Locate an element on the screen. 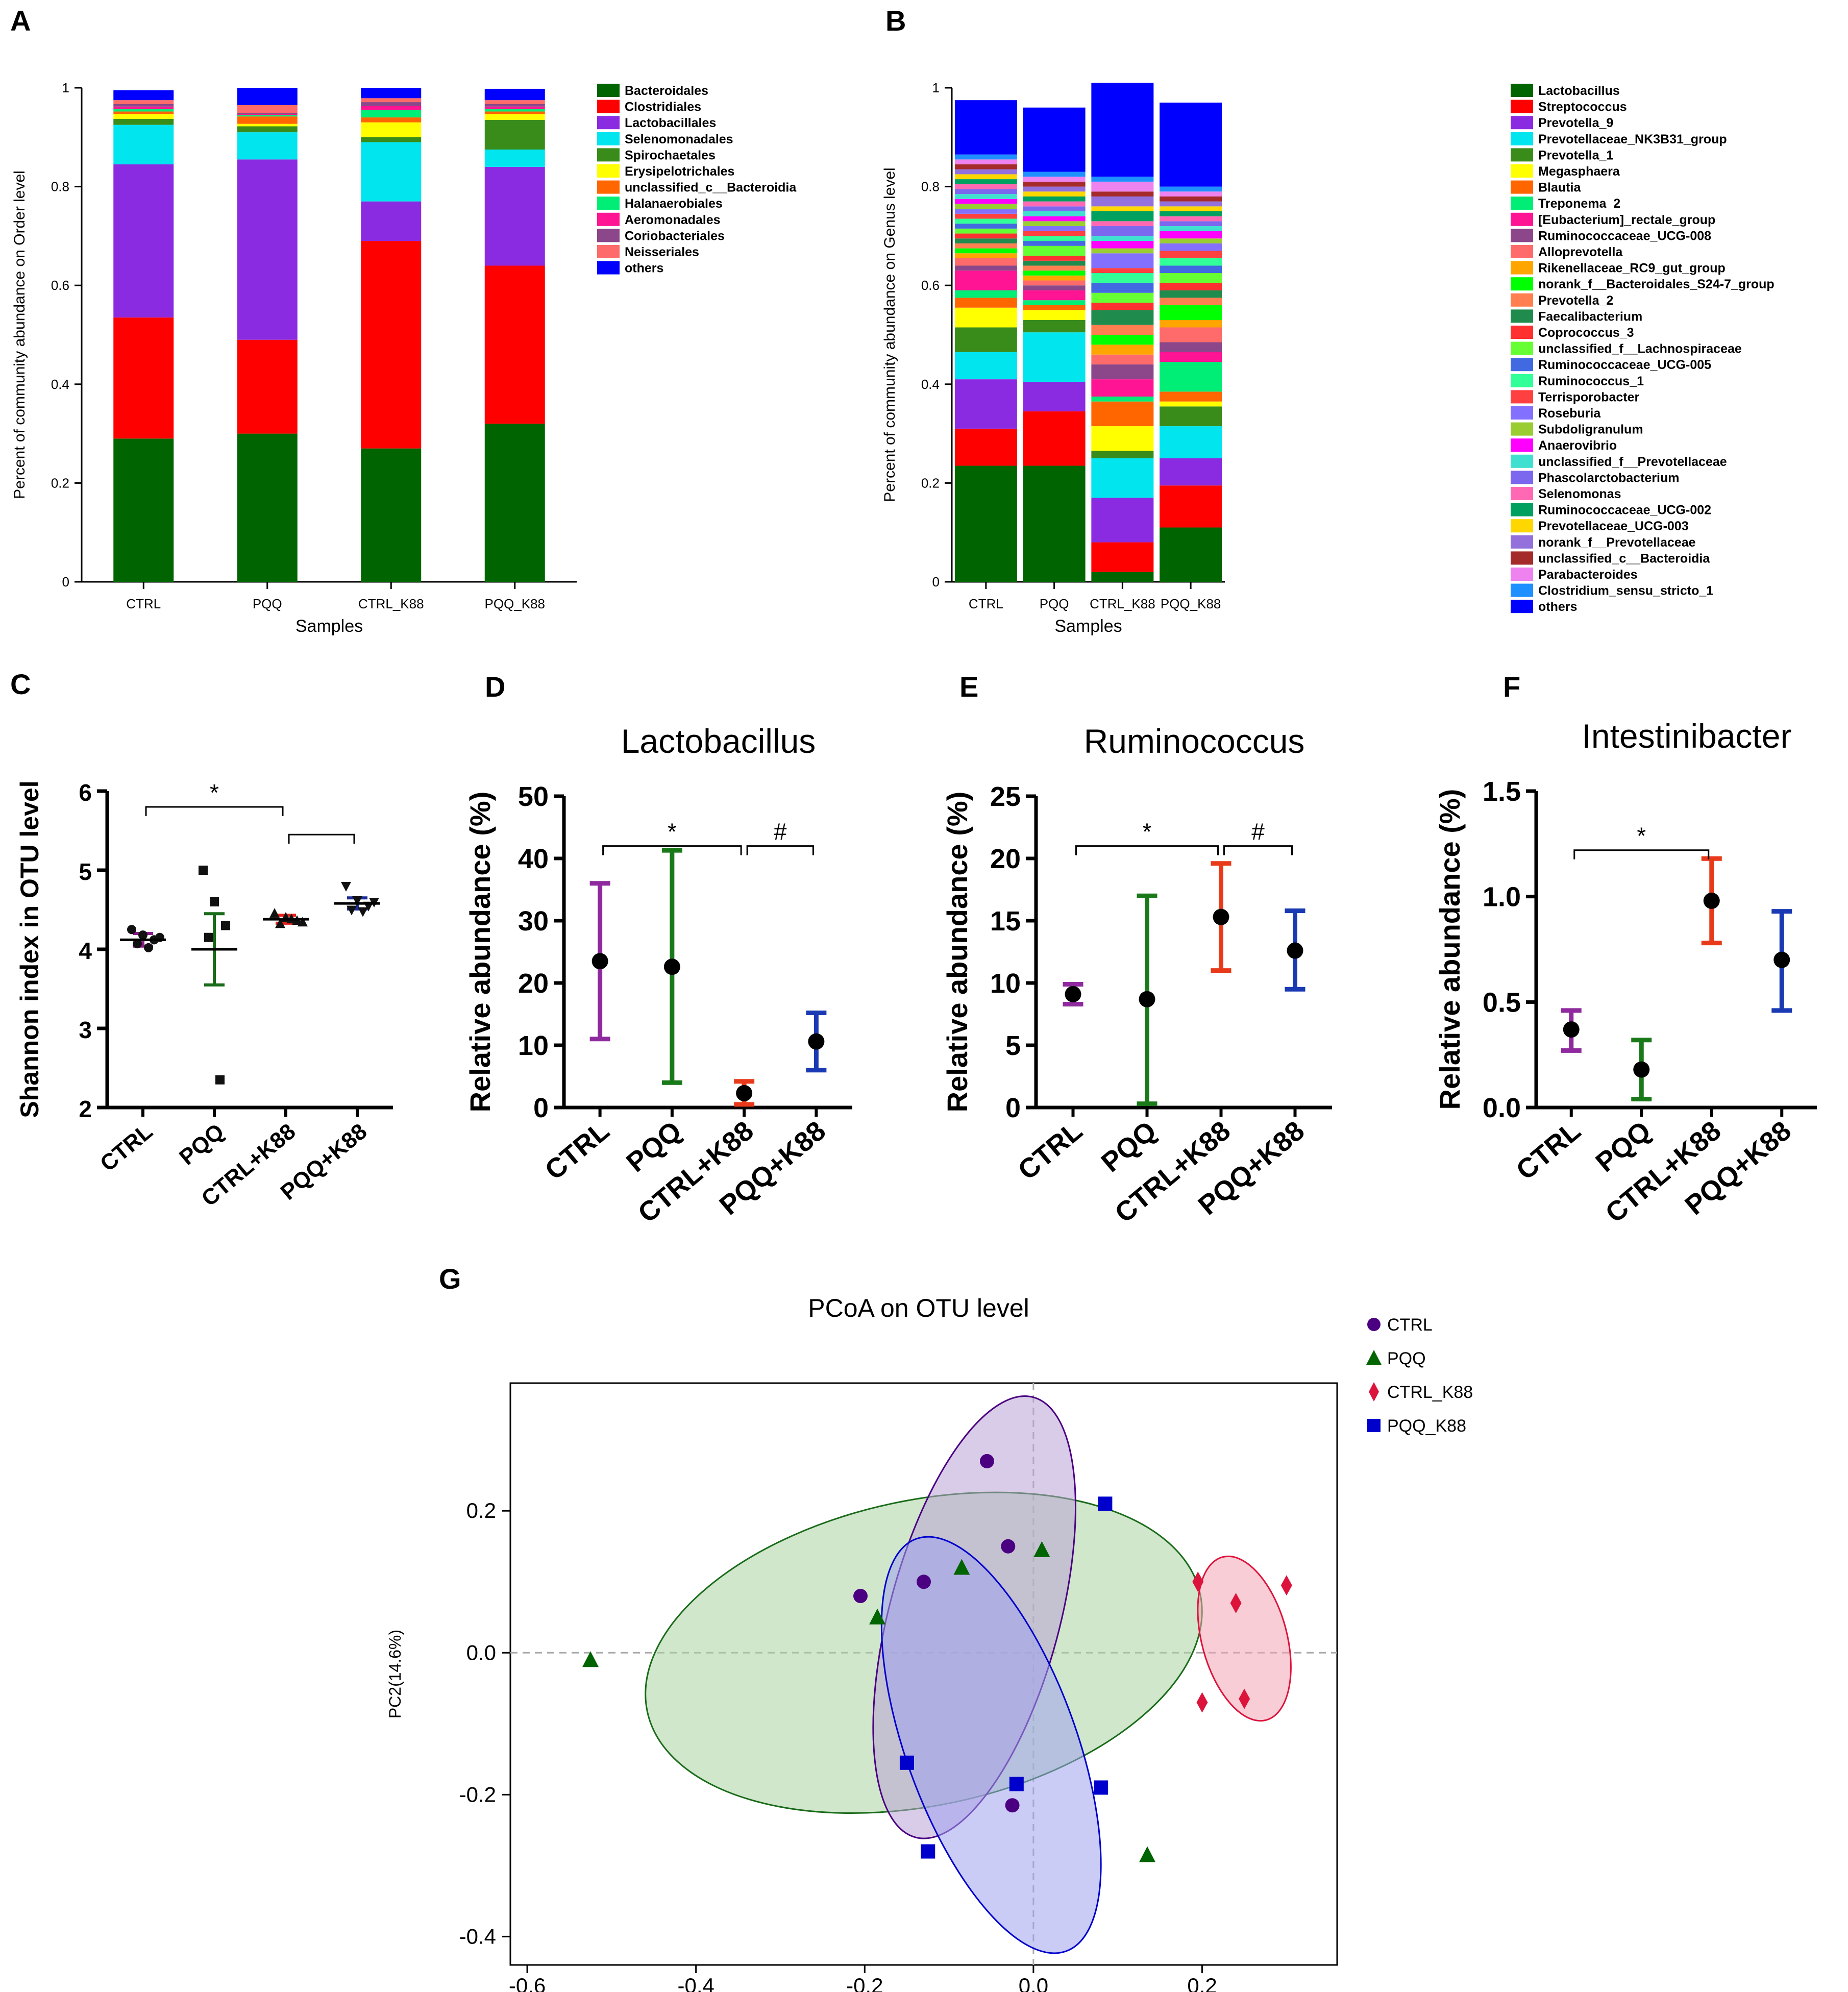 This screenshot has height=1992, width=1848. panel-e-significance-bracket is located at coordinates (1147, 850).